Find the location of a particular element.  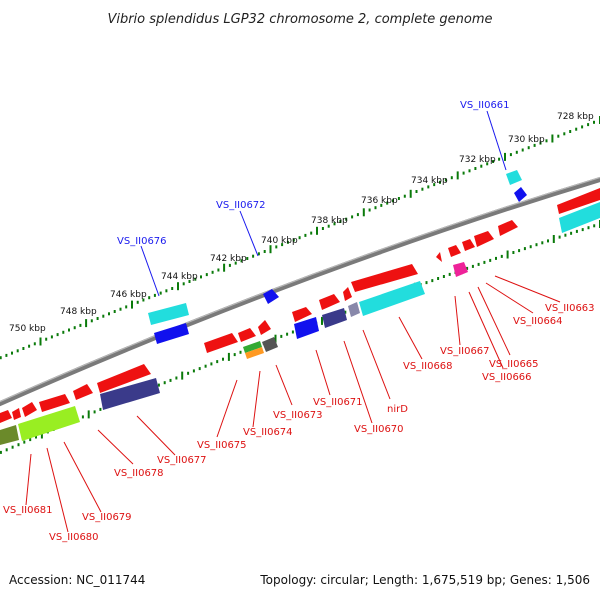

gene-label-VS_II0676: VS_II0676 is located at coordinates (142, 241).